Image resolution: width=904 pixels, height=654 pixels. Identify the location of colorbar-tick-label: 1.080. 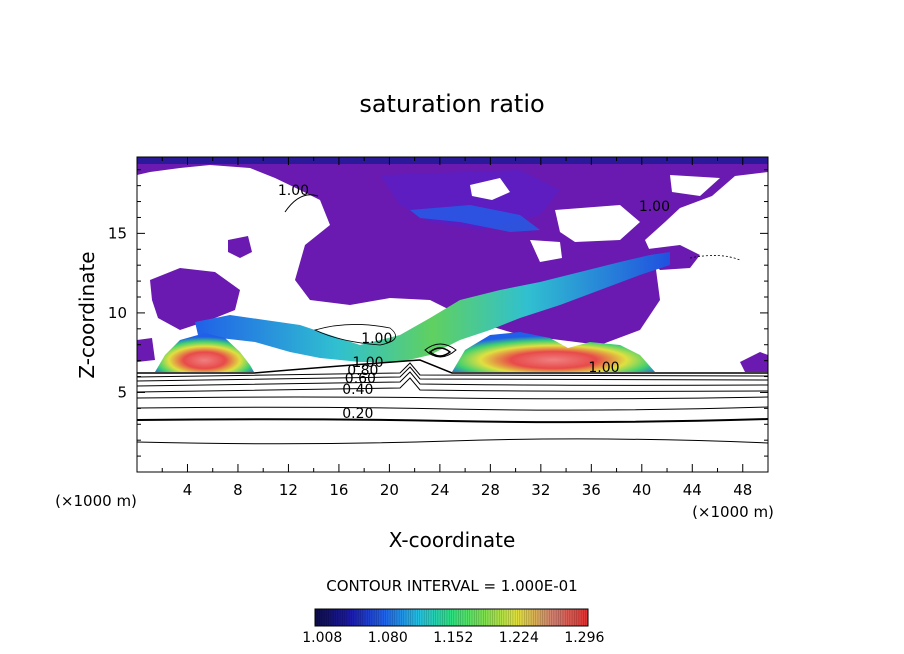
(388, 638).